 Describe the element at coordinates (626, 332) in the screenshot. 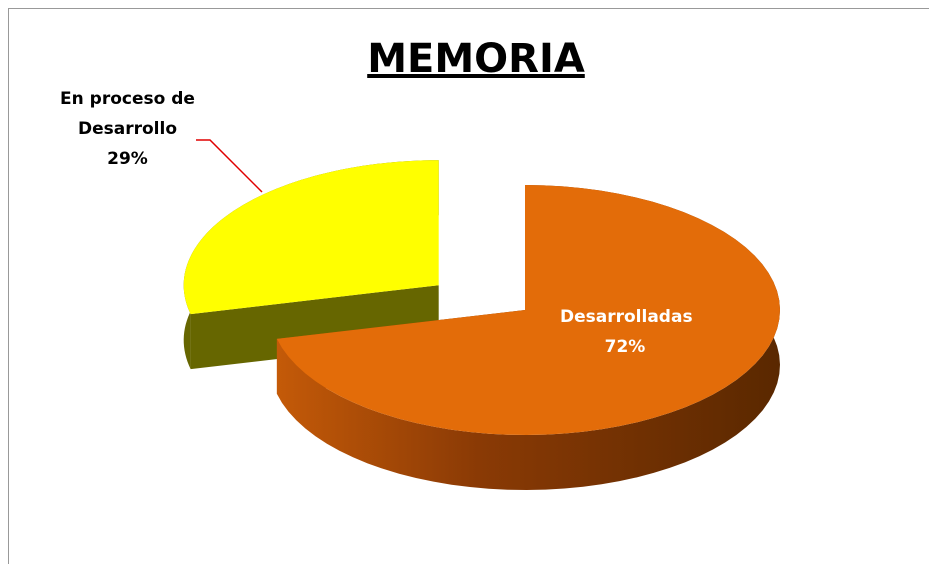

I see `slice-label: Desarrolladas 72%` at that location.